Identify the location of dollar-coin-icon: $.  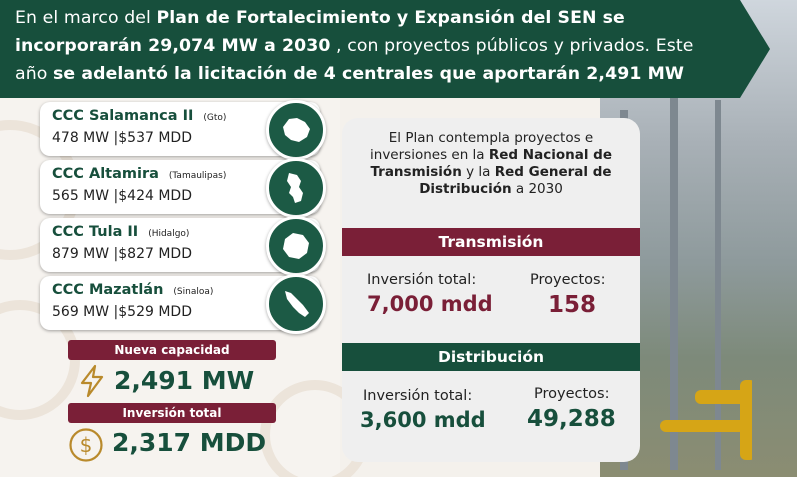
(86, 445).